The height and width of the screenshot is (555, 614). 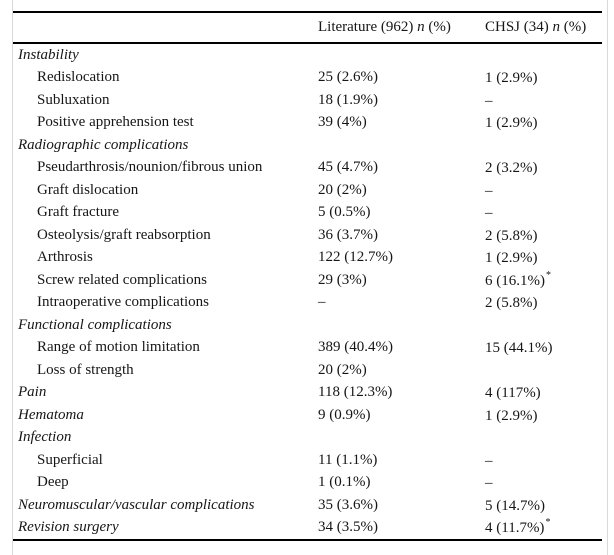 I want to click on table-row: Arthrosis 122 (12.7%) 1 (2.9%), so click(x=310, y=258).